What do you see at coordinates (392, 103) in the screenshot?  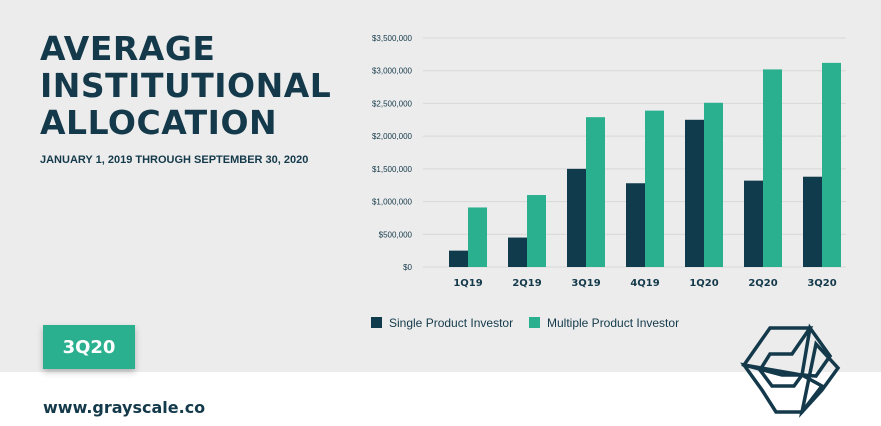 I see `y-tick-label: $2,500,000` at bounding box center [392, 103].